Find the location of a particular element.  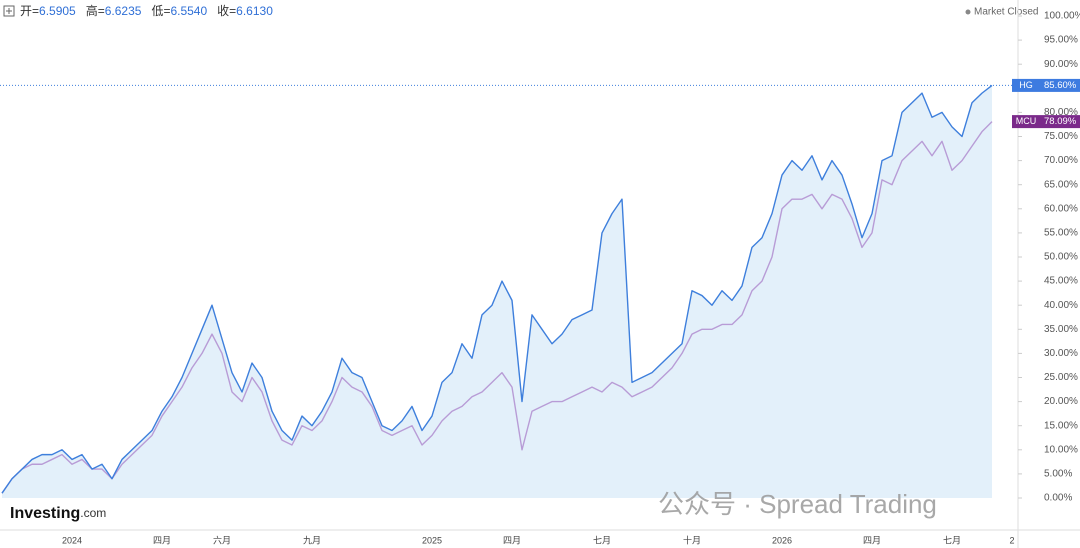

badge-name: HG is located at coordinates (1026, 85).